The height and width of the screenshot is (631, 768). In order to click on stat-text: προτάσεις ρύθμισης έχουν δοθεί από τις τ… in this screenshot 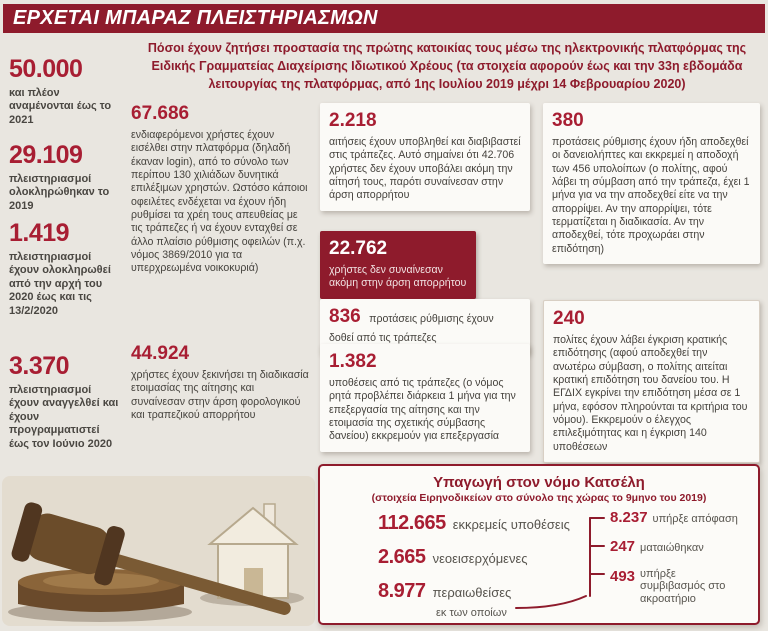, I will do `click(411, 328)`.